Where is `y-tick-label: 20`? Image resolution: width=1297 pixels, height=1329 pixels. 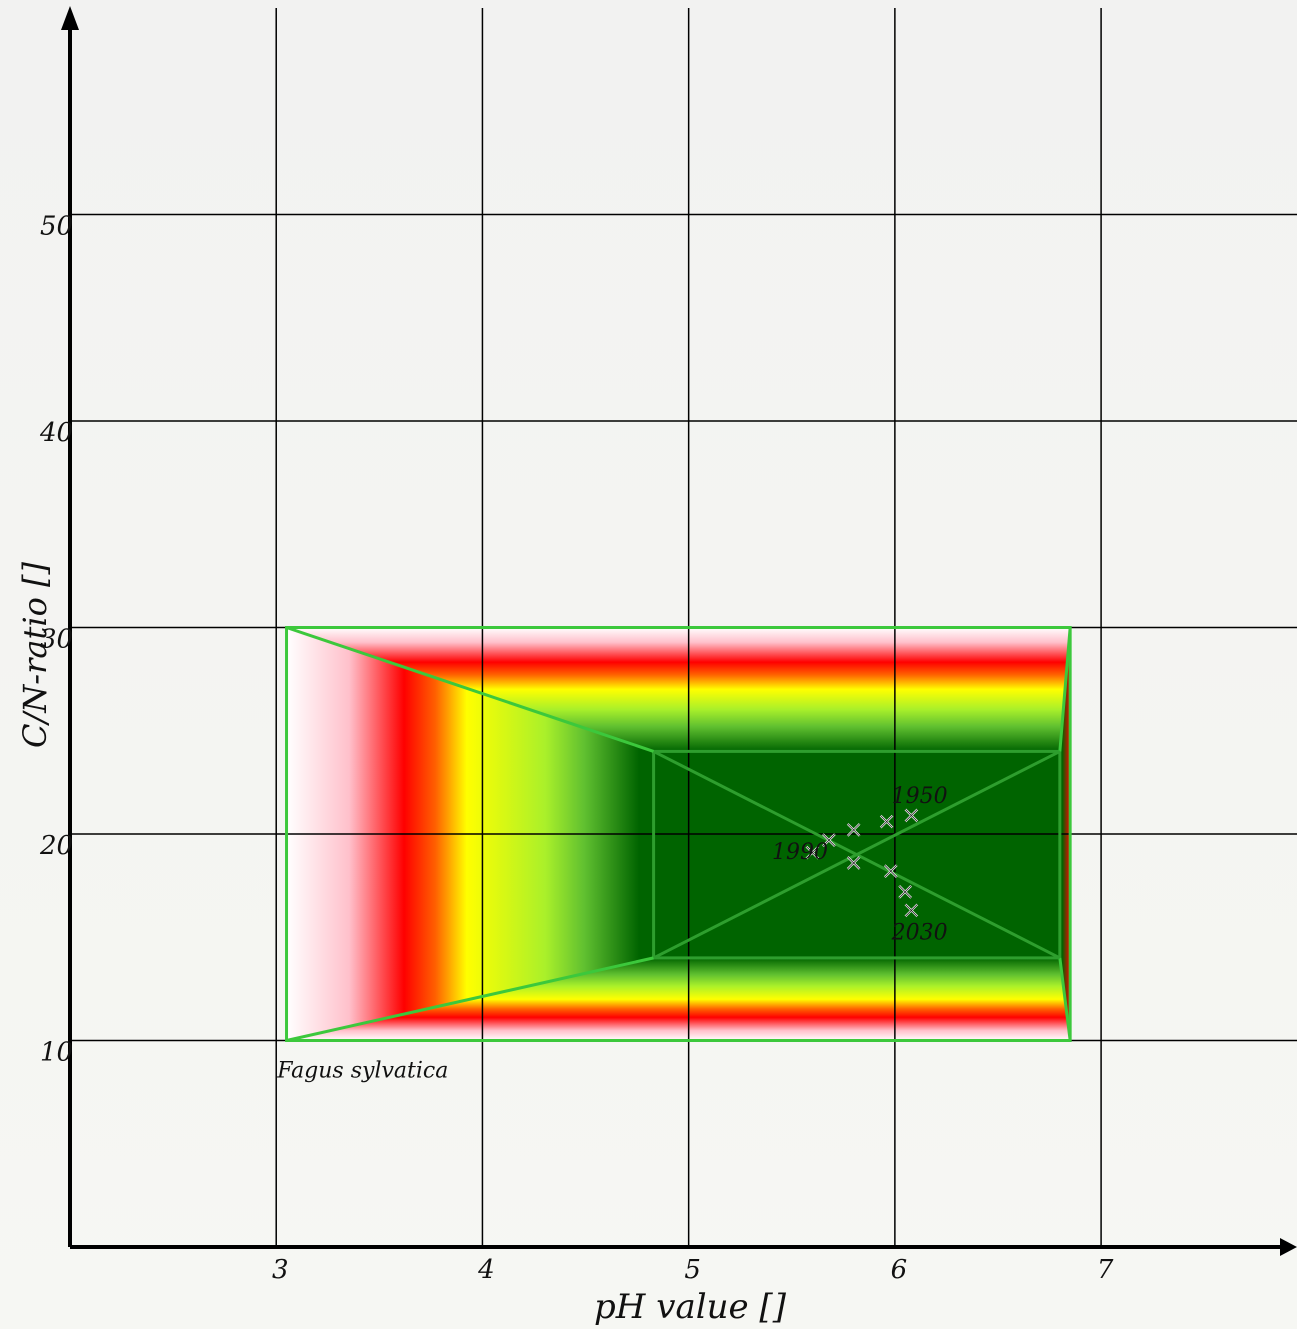 y-tick-label: 20 is located at coordinates (56, 846).